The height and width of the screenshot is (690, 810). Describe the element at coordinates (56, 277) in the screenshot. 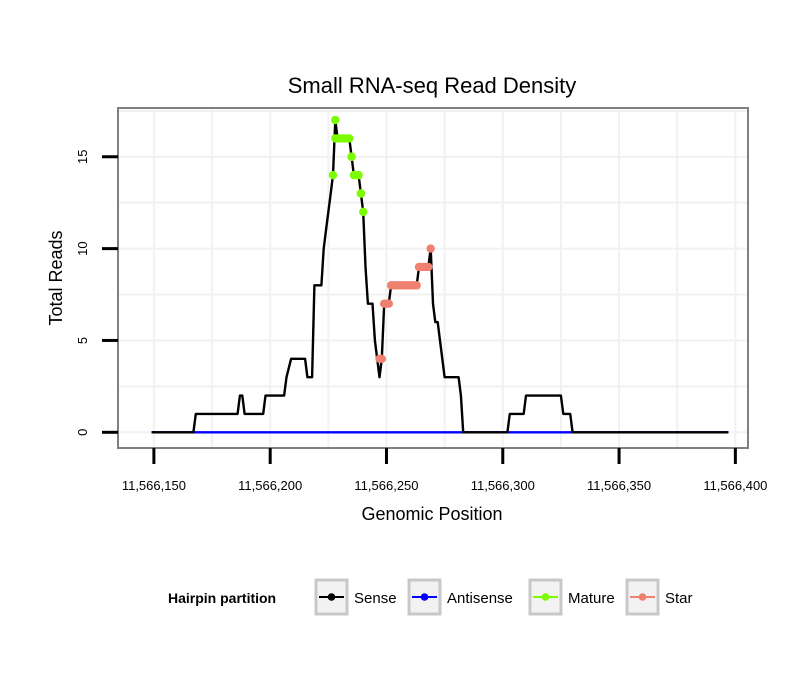

I see `y-axis-title: Total Reads` at that location.